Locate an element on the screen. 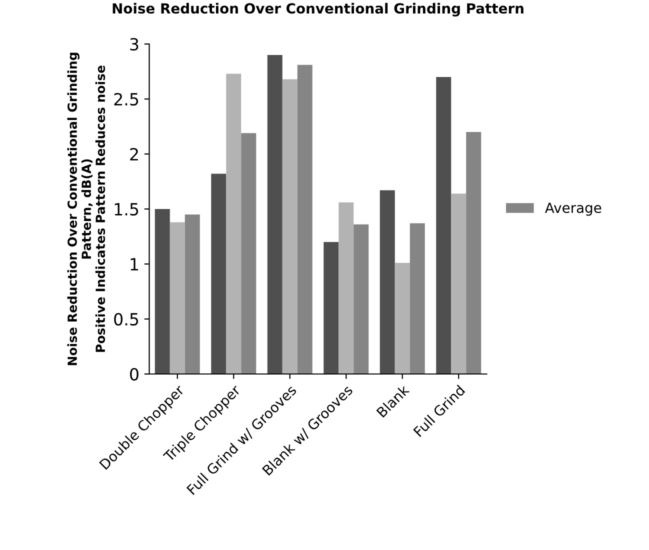 The height and width of the screenshot is (550, 649). y-tick-label: 2 is located at coordinates (134, 154).